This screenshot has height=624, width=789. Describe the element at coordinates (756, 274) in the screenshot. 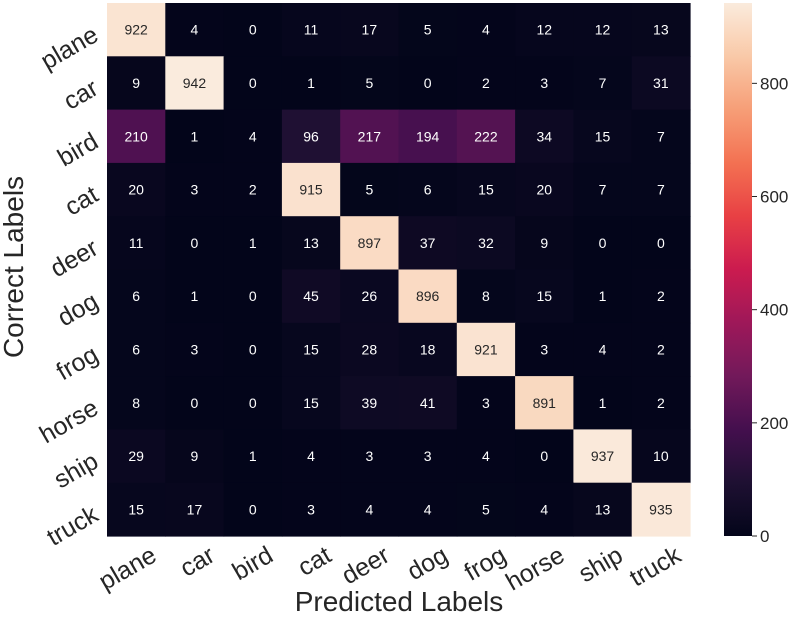

I see `colorbar: 0 200 400 600 800` at that location.